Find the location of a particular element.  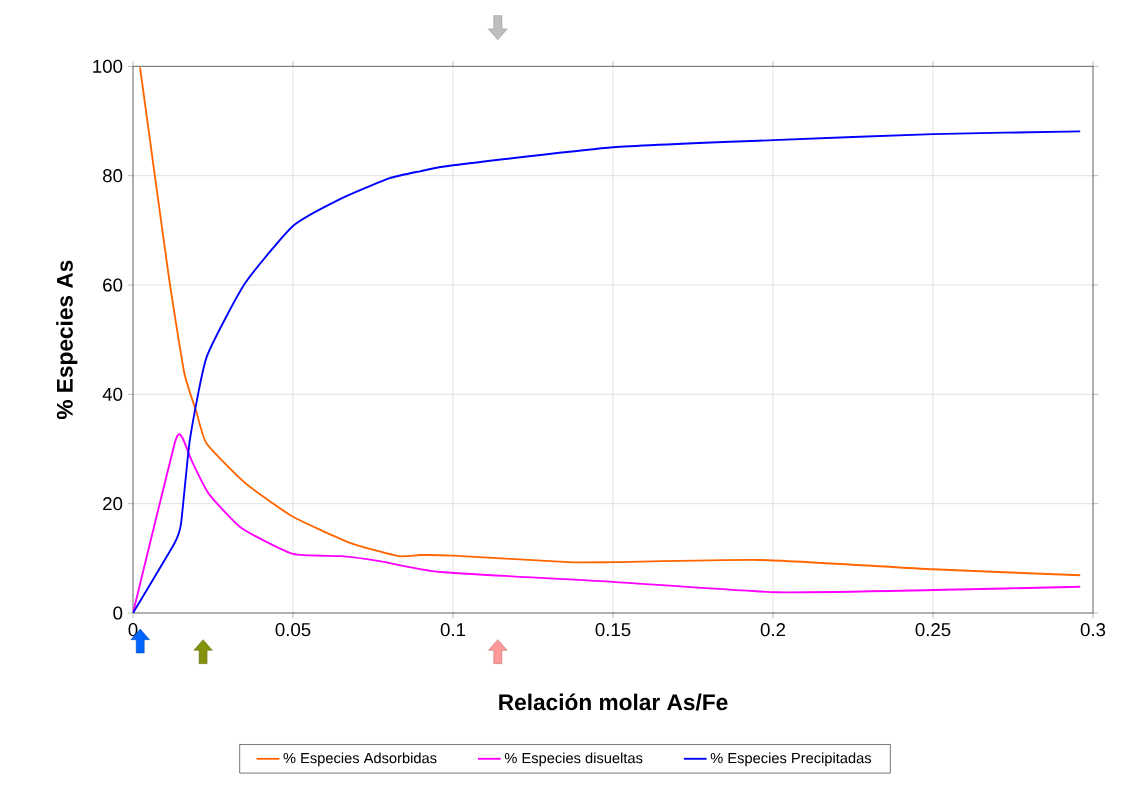

legend-label: % Especies Precipitadas is located at coordinates (791, 759).